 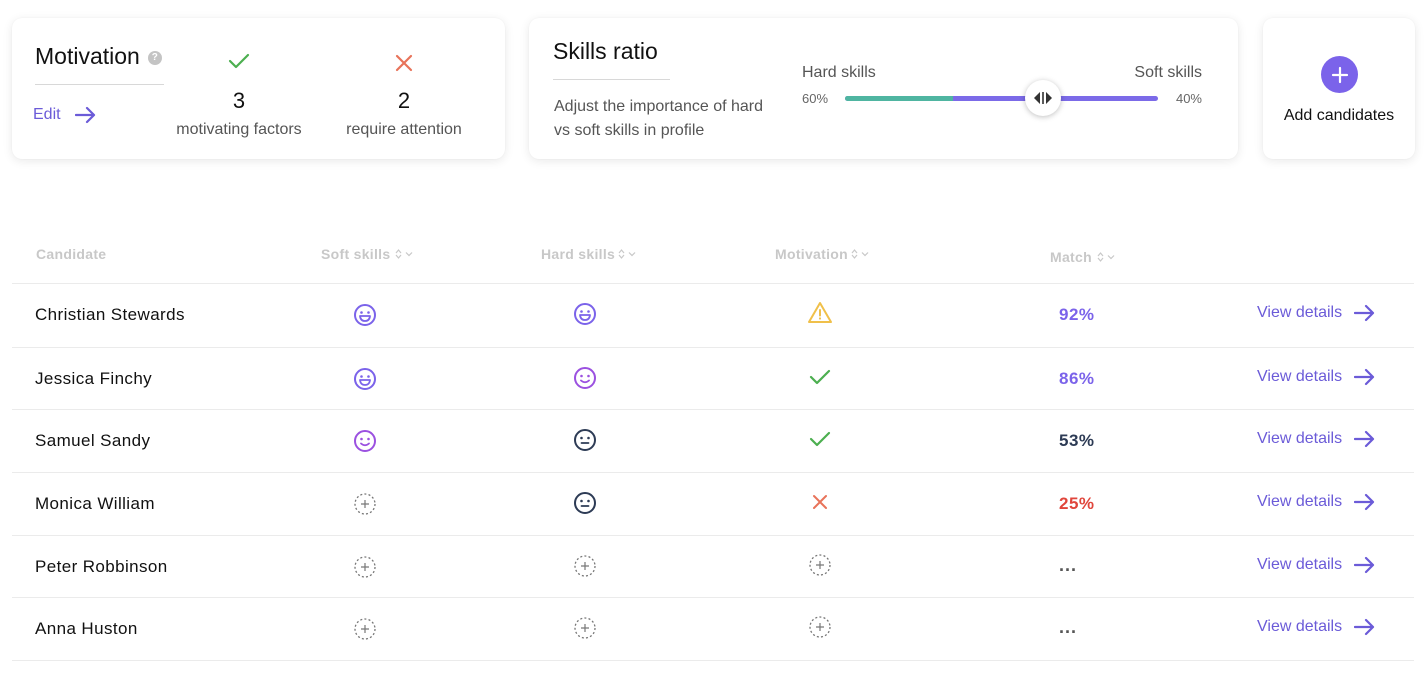 What do you see at coordinates (1168, 72) in the screenshot?
I see `soft-skills-label: Soft skills` at bounding box center [1168, 72].